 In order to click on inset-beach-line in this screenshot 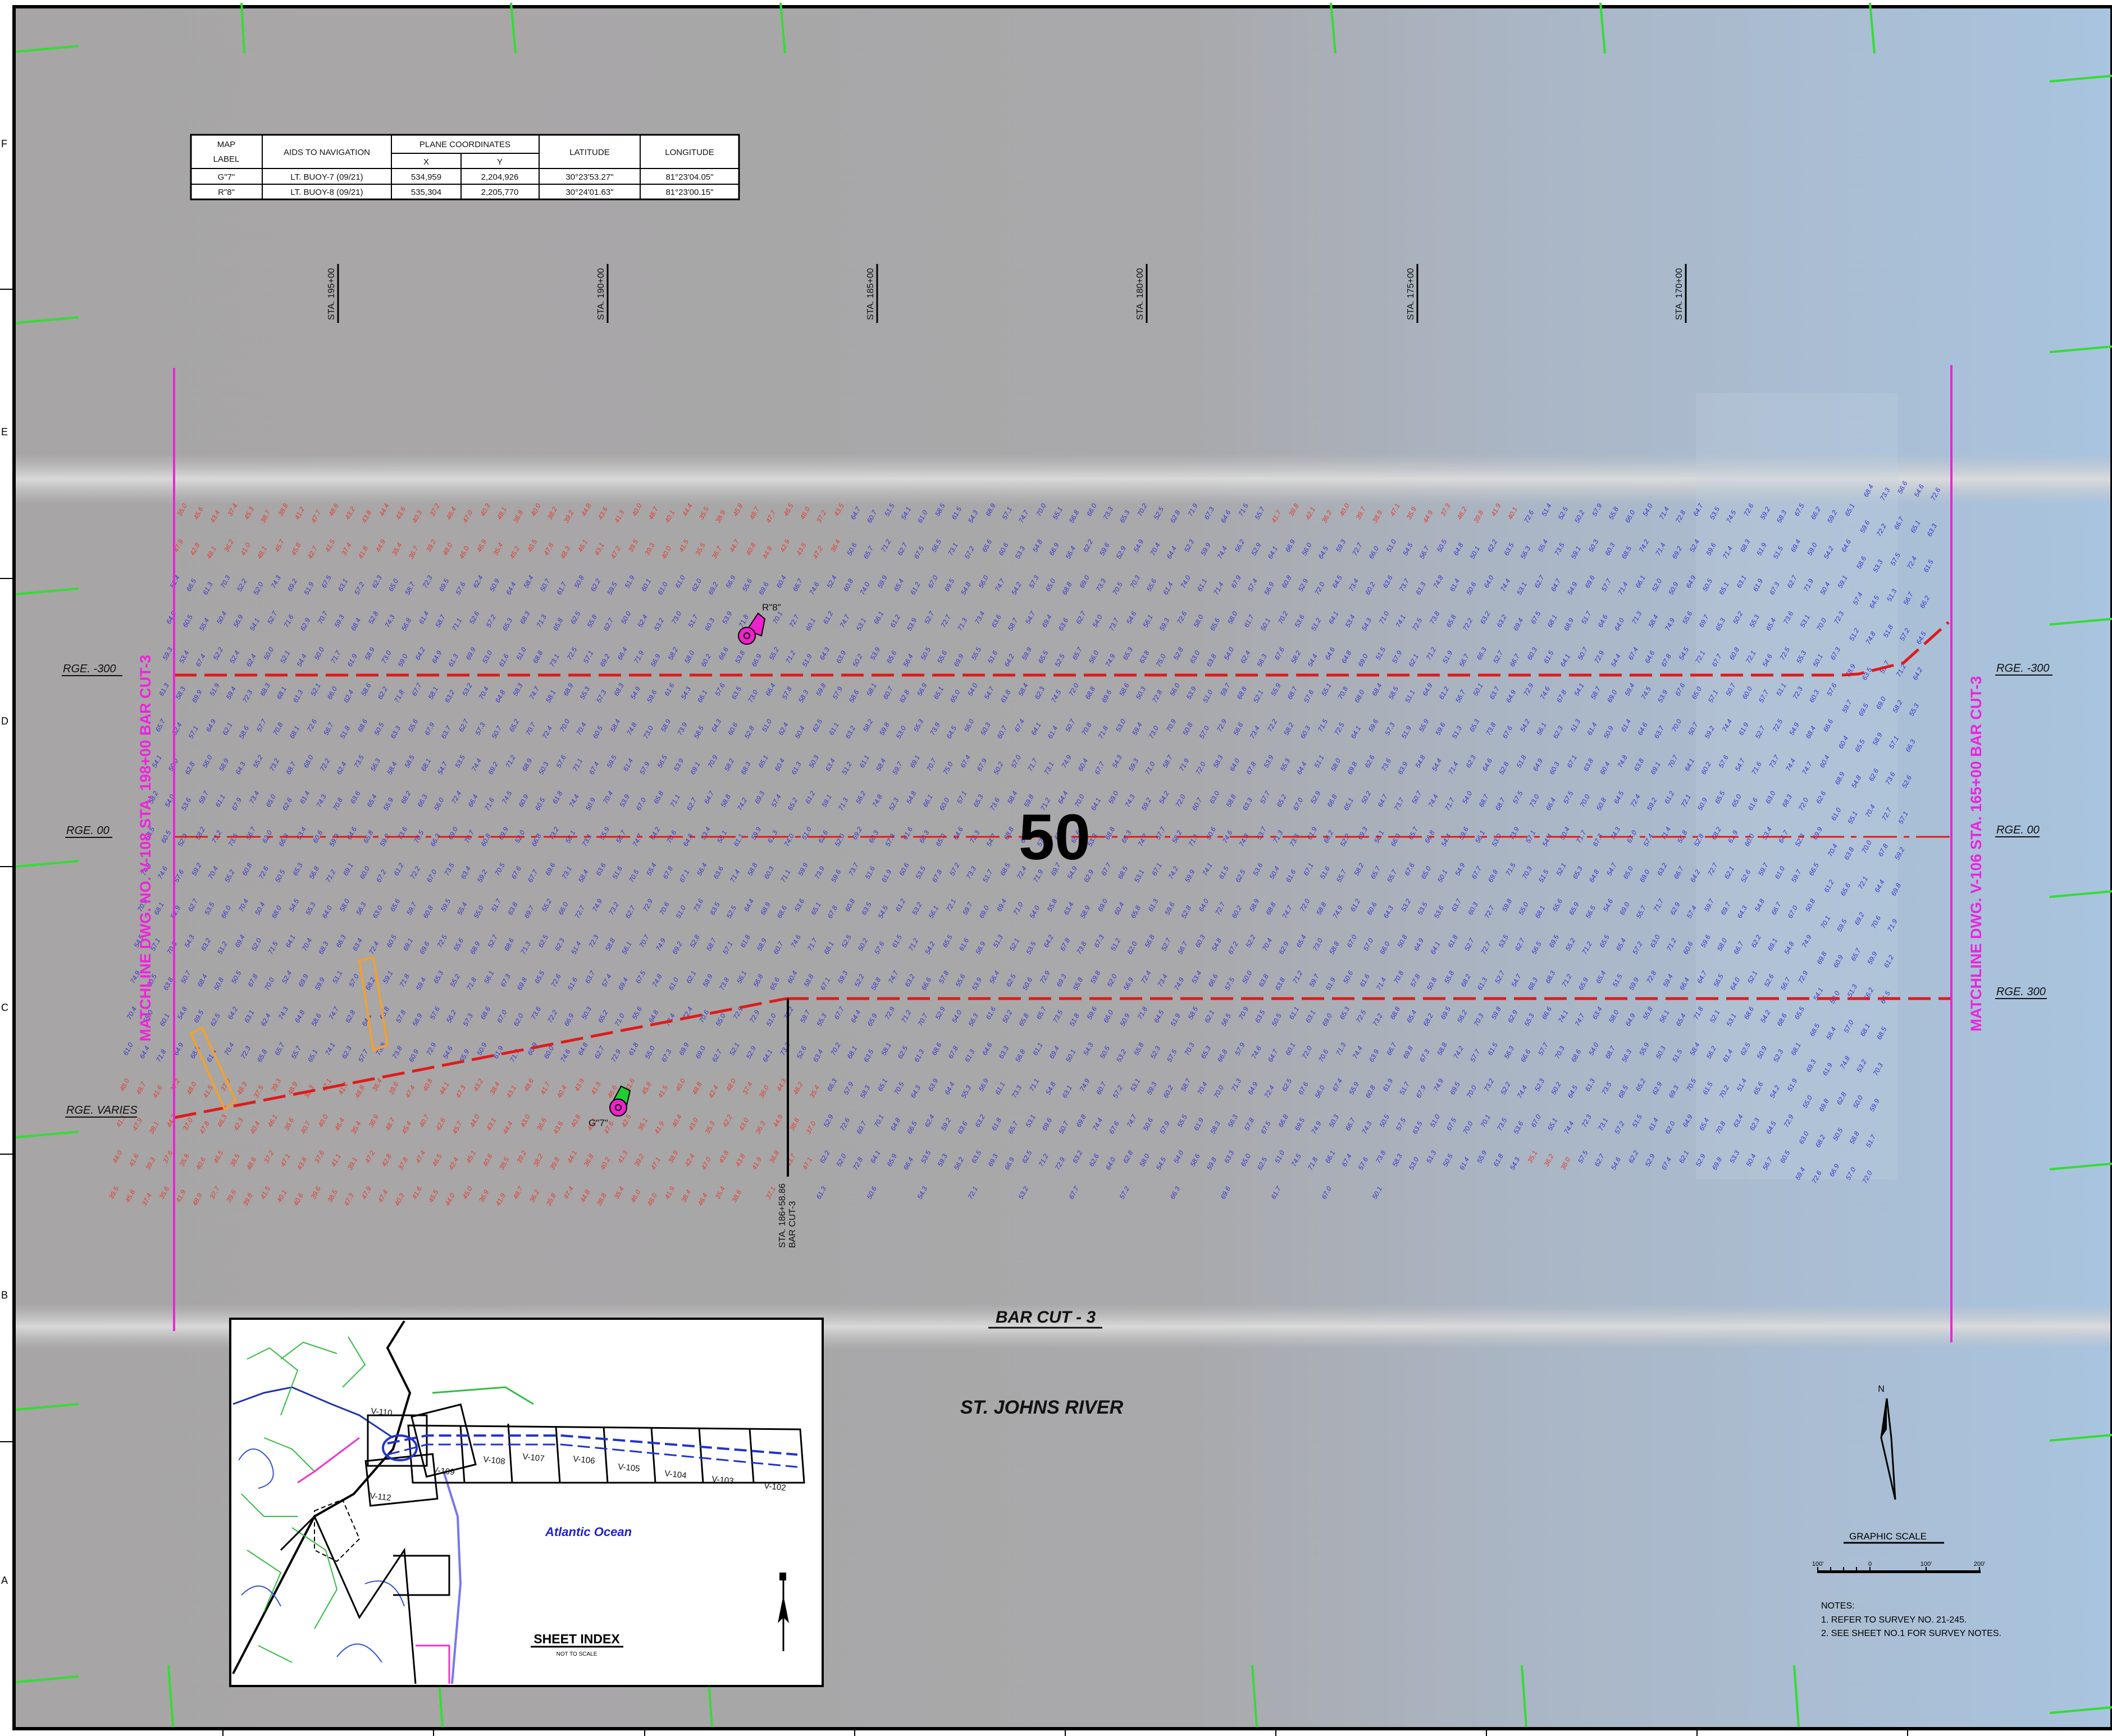, I will do `click(452, 1577)`.